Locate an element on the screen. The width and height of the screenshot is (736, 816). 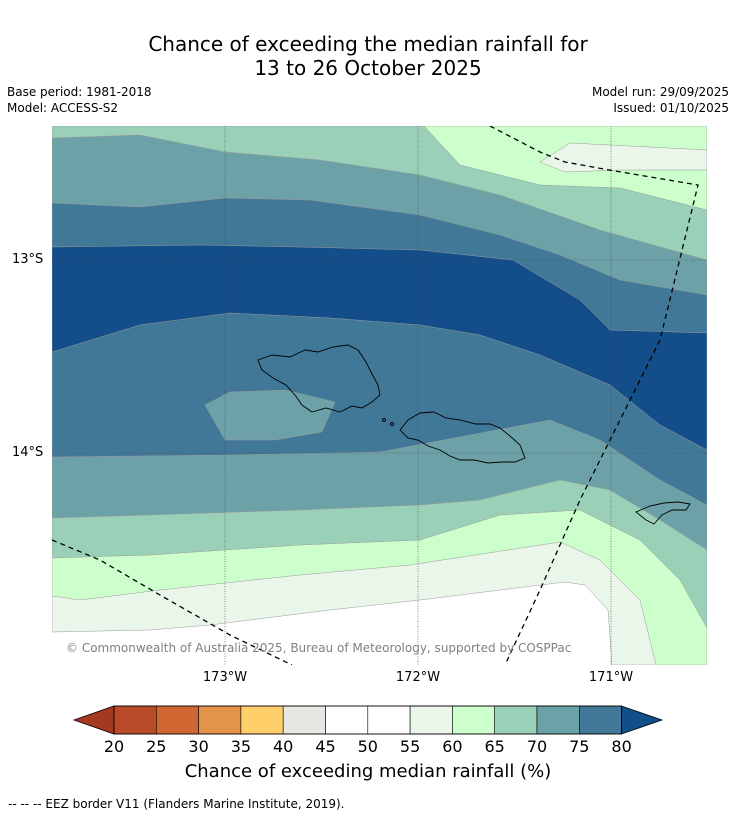
model-run-label: Model run: 29/09/2025 is located at coordinates (660, 92).